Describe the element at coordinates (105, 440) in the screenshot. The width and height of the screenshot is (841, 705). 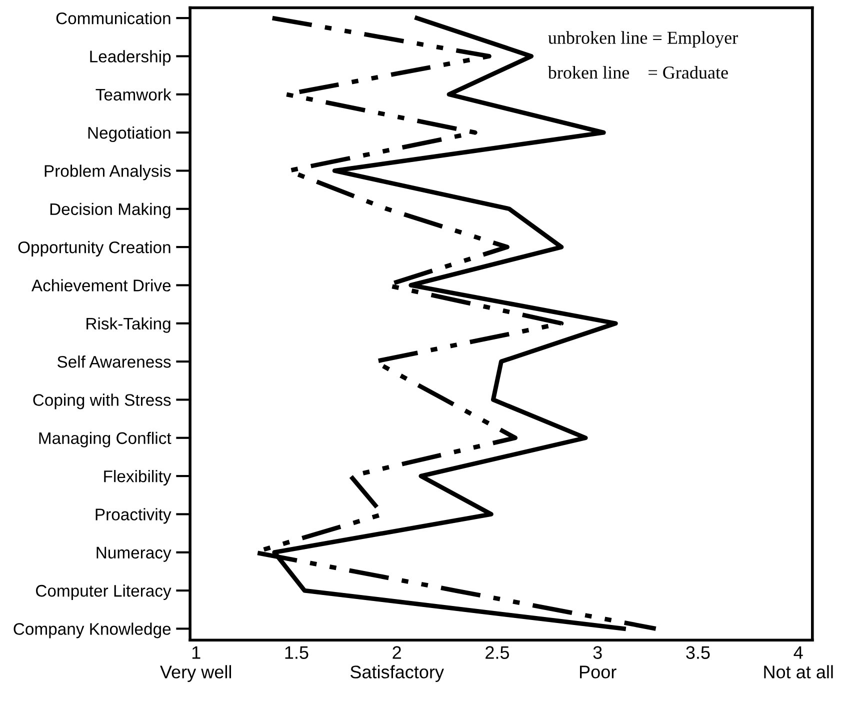
I see `y-tick-label: Managing Conflict` at that location.